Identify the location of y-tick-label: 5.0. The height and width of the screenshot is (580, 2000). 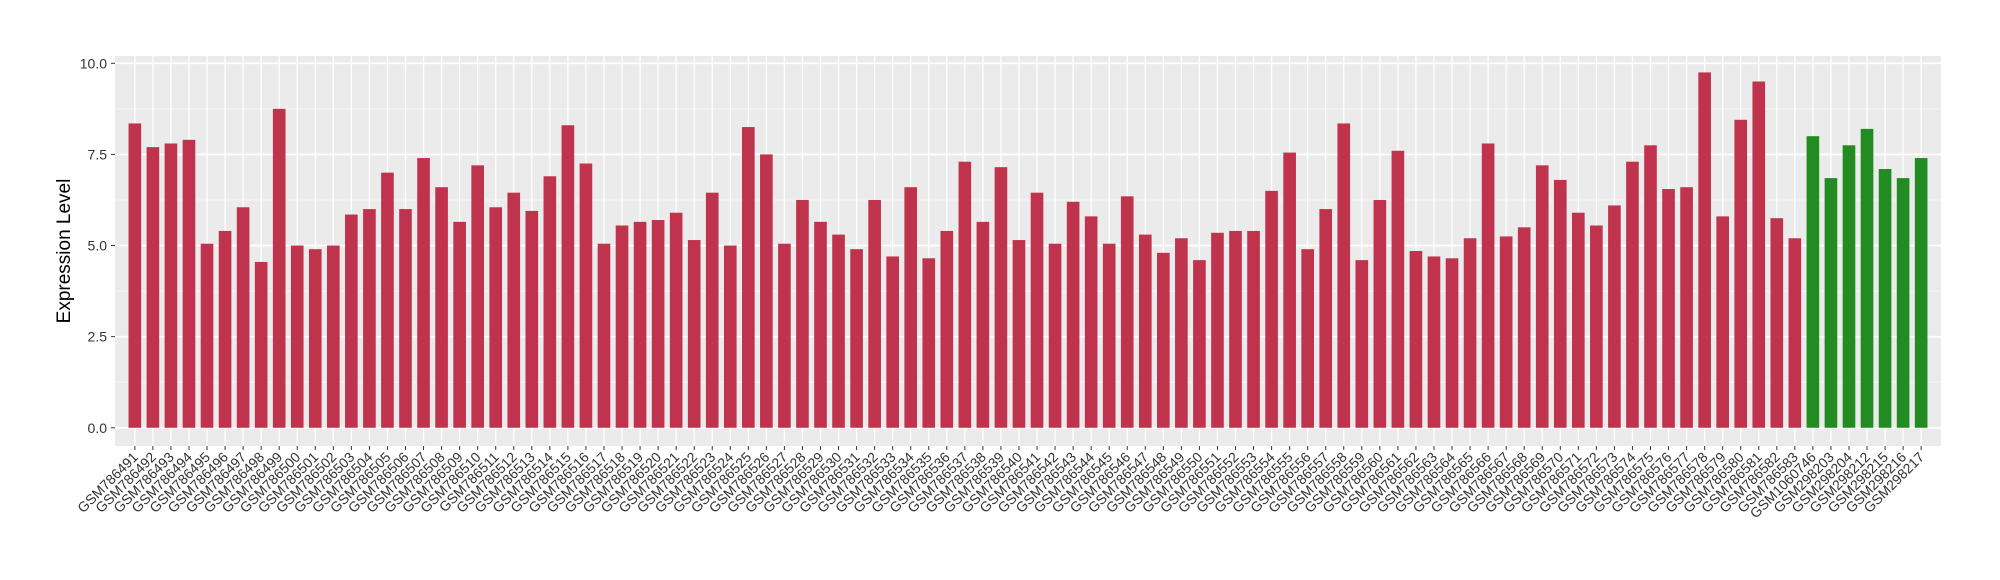
(98, 246).